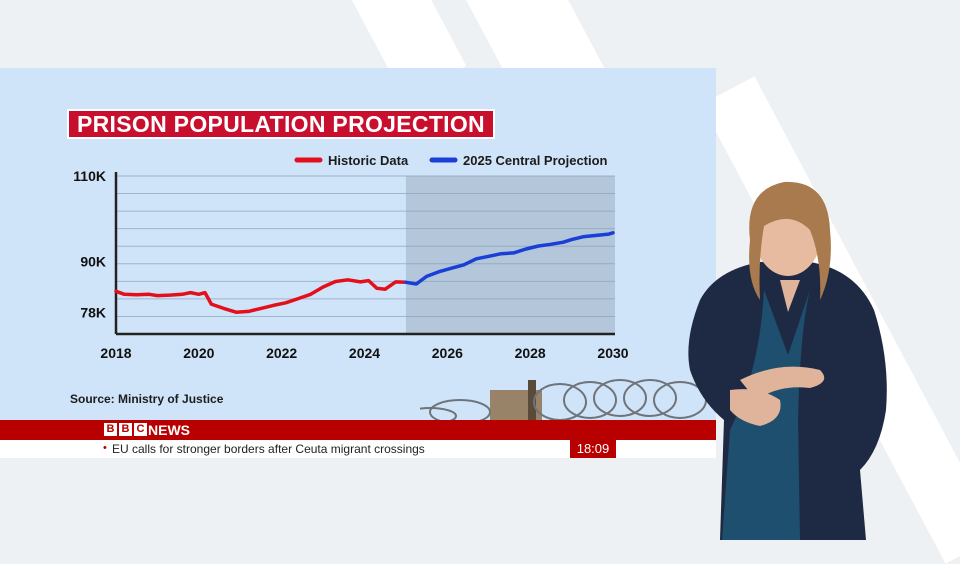  Describe the element at coordinates (593, 449) in the screenshot. I see `clock: 18:09` at that location.